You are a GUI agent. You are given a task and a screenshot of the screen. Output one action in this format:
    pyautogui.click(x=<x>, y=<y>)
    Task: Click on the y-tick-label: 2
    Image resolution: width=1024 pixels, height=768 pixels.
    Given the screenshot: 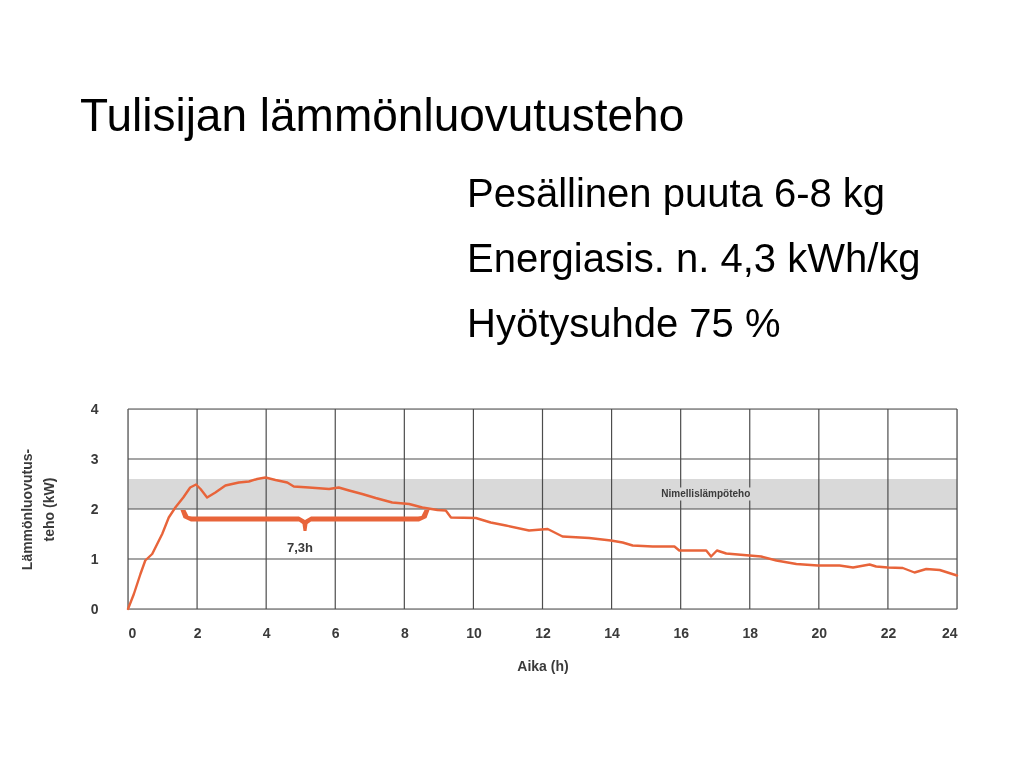 What is the action you would take?
    pyautogui.click(x=94, y=508)
    